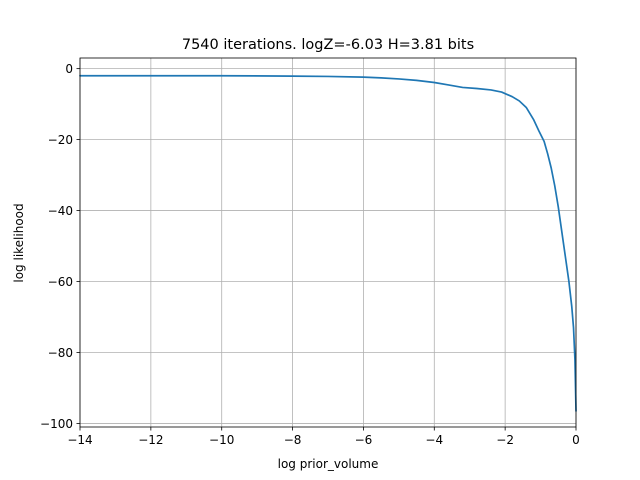 The image size is (640, 480). What do you see at coordinates (60, 353) in the screenshot?
I see `y-tick-label: −80` at bounding box center [60, 353].